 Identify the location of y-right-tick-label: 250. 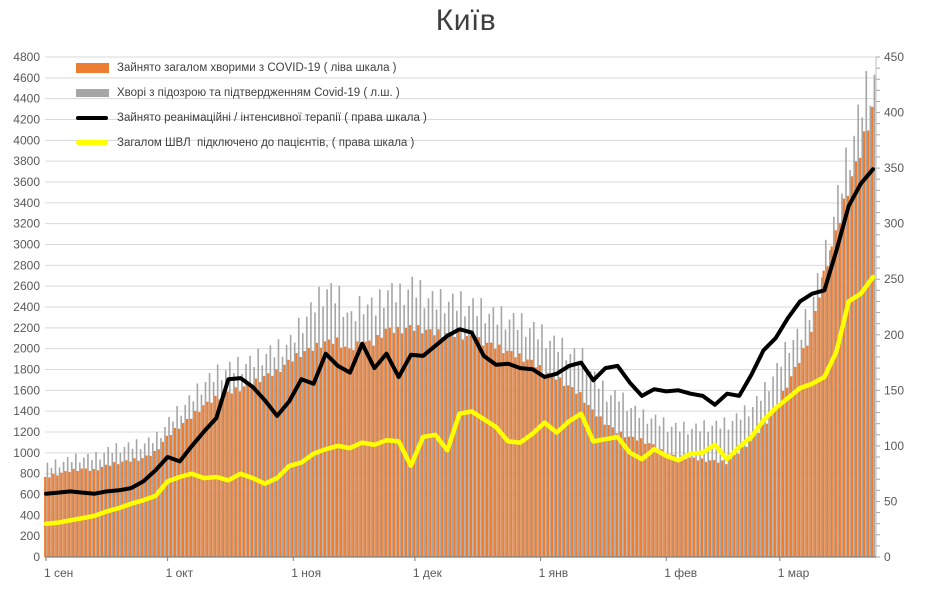
(894, 279).